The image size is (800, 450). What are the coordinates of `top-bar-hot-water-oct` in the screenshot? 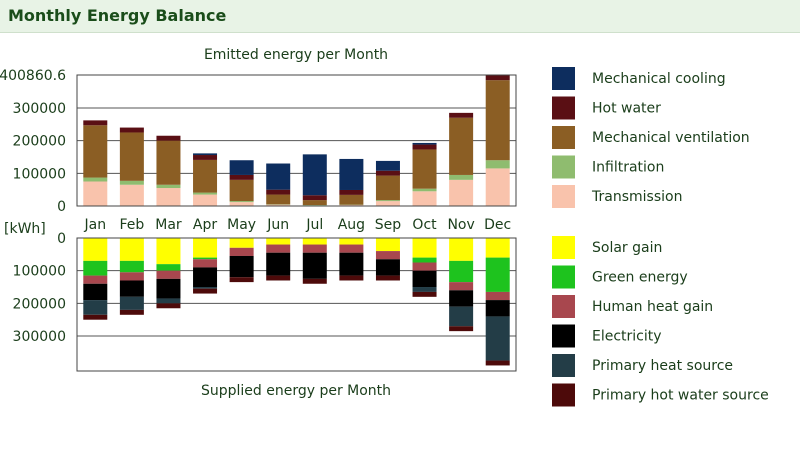 It's located at (424, 147).